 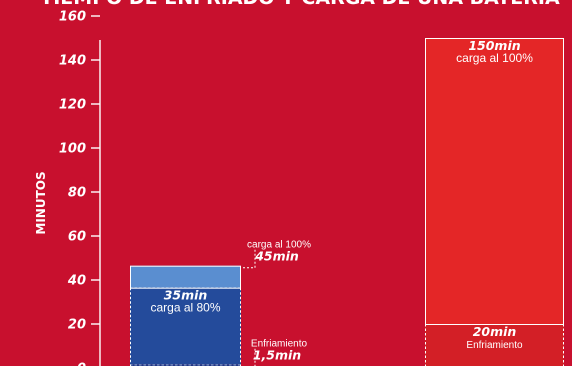 What do you see at coordinates (76, 281) in the screenshot?
I see `y-tick-label: 40` at bounding box center [76, 281].